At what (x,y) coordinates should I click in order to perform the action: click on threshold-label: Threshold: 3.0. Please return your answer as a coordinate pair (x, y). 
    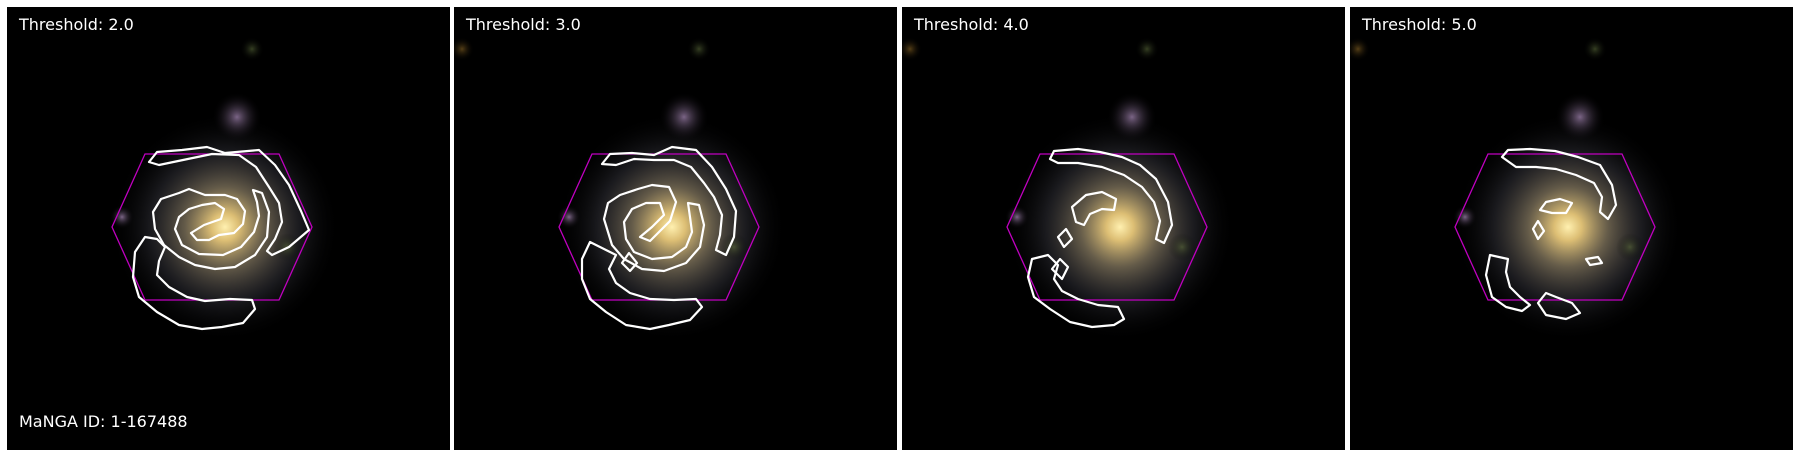
    Looking at the image, I should click on (523, 24).